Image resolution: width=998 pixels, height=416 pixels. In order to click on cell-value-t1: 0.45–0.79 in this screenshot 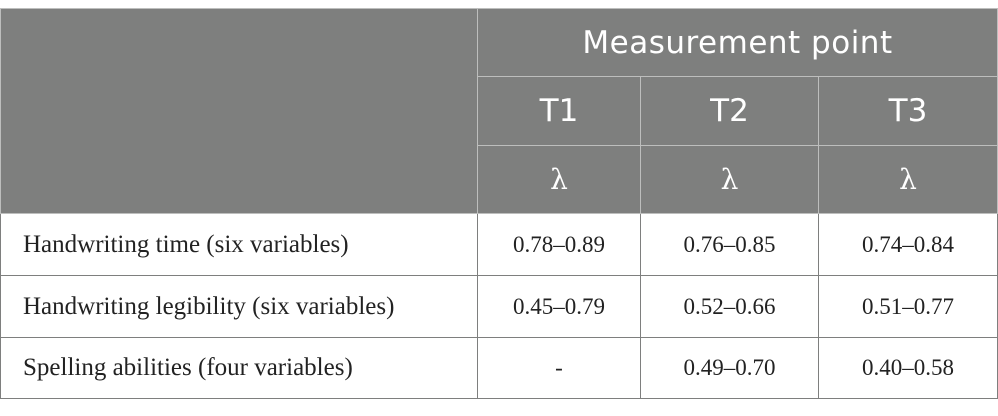, I will do `click(559, 306)`.